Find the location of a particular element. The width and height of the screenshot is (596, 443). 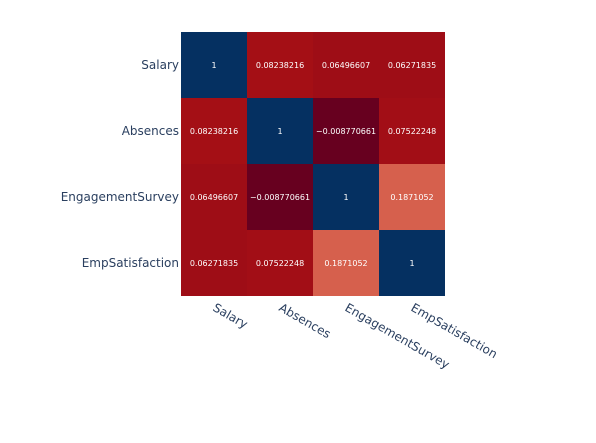

y-axis-tick-label: EmpSatisfaction is located at coordinates (130, 263).